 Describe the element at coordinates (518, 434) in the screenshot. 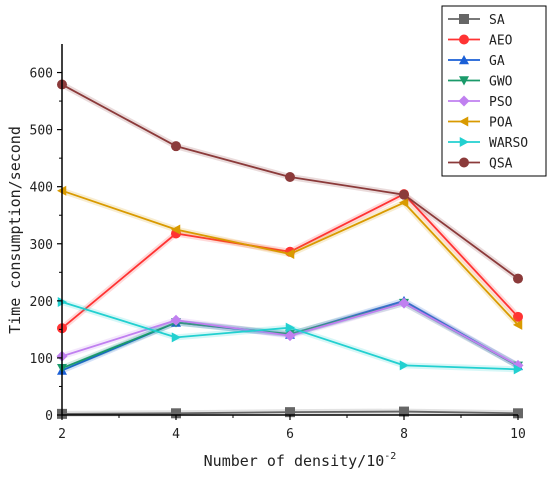

I see `x-tick-label: 10` at that location.